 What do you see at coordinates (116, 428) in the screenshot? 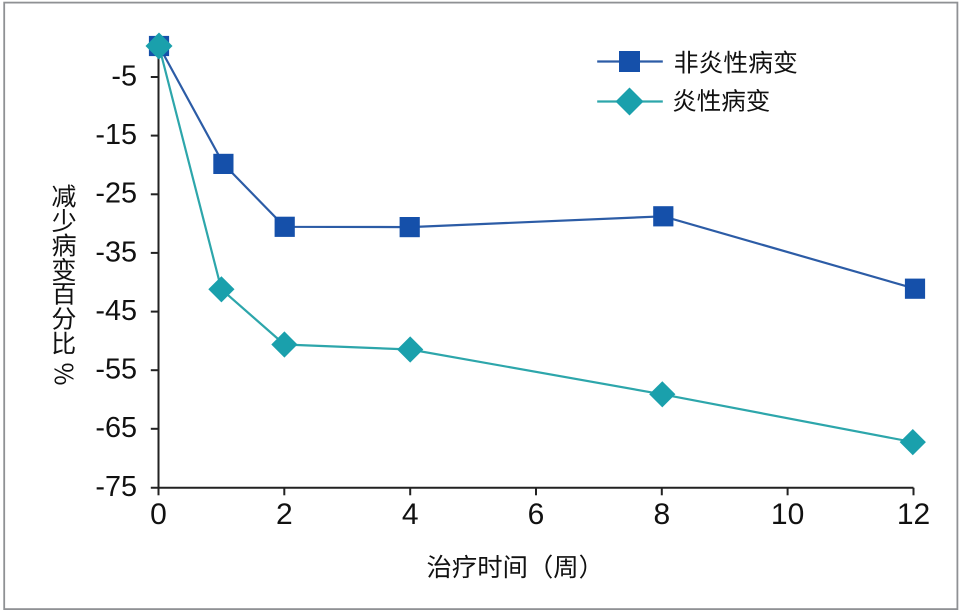
I see `svg-text: -65` at bounding box center [116, 428].